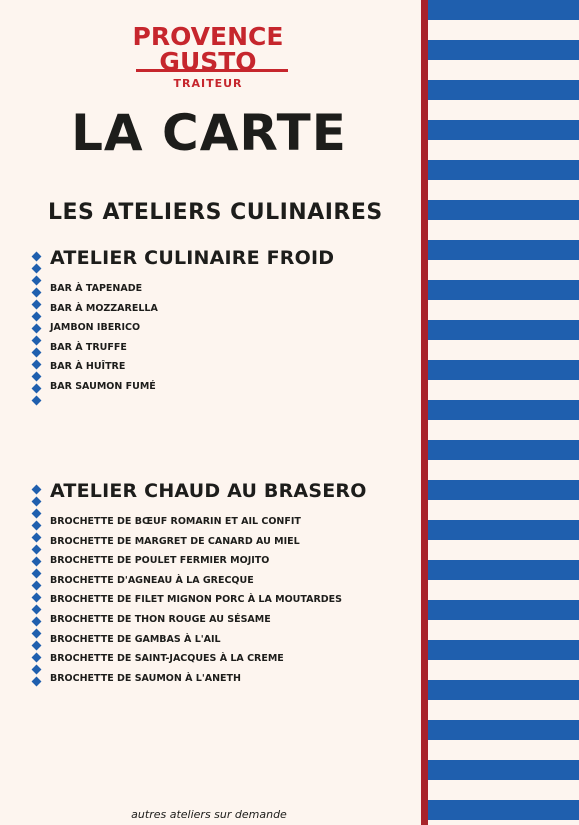 Image resolution: width=579 pixels, height=825 pixels. Describe the element at coordinates (192, 258) in the screenshot. I see `atelier-title: ATELIER CULINAIRE FROID` at that location.